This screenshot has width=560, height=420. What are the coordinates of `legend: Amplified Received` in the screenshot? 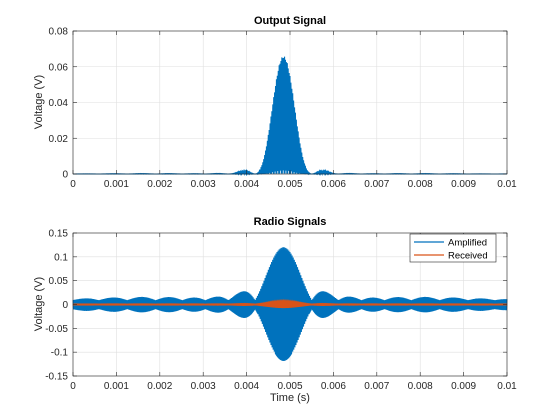 It's located at (453, 248).